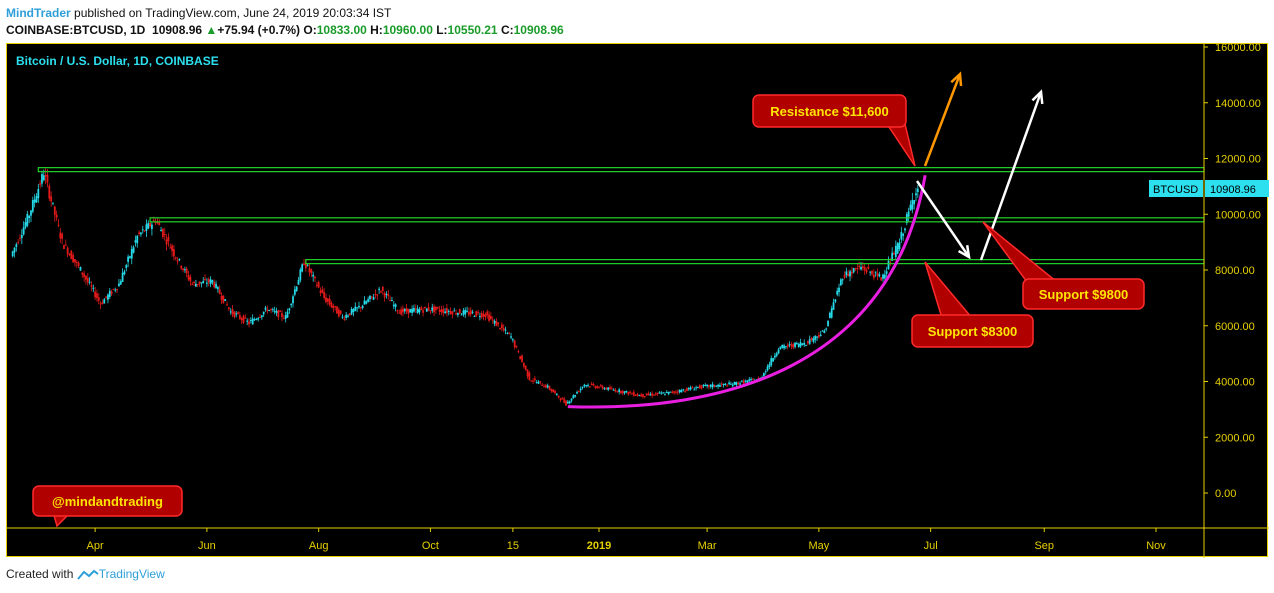 This screenshot has width=1274, height=593. I want to click on last-price: 10908.96, so click(177, 30).